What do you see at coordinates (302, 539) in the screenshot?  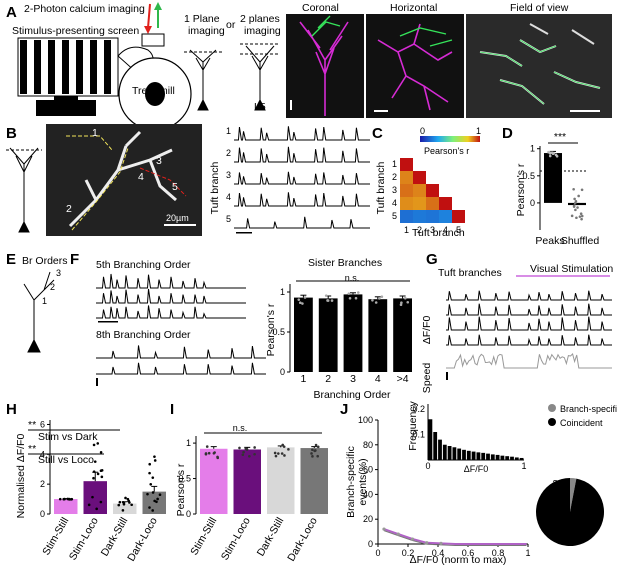 I see `x-tick-label: Dark-Loco` at bounding box center [302, 539].